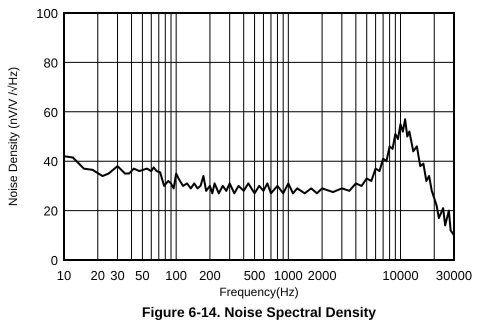  What do you see at coordinates (64, 275) in the screenshot?
I see `x-tick-label: 10` at bounding box center [64, 275].